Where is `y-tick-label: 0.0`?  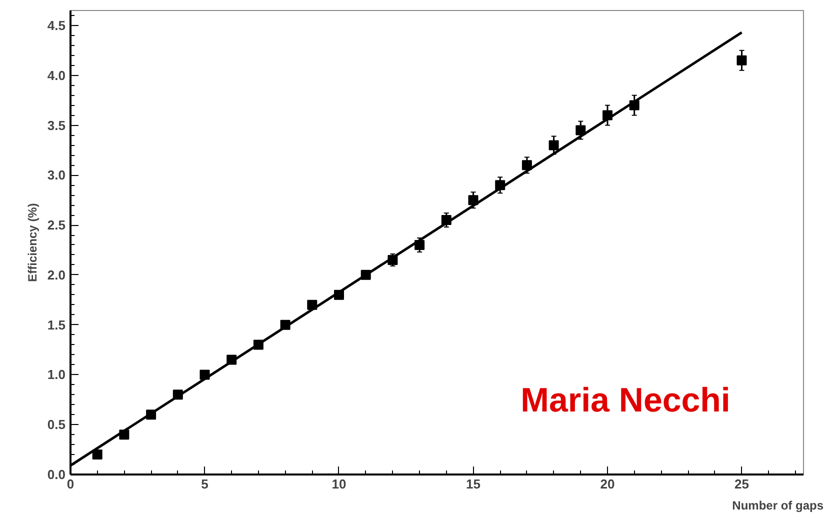 y-tick-label: 0.0 is located at coordinates (56, 474).